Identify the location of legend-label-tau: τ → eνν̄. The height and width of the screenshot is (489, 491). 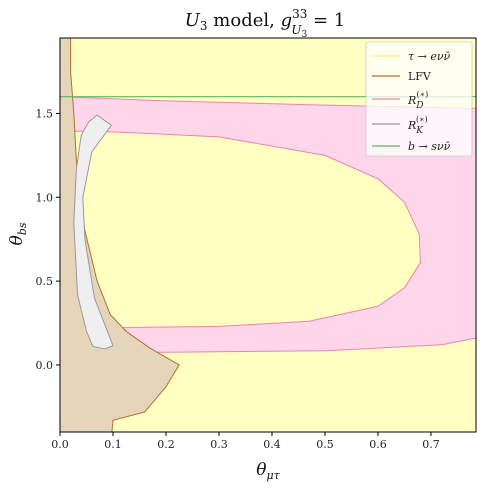
(429, 56).